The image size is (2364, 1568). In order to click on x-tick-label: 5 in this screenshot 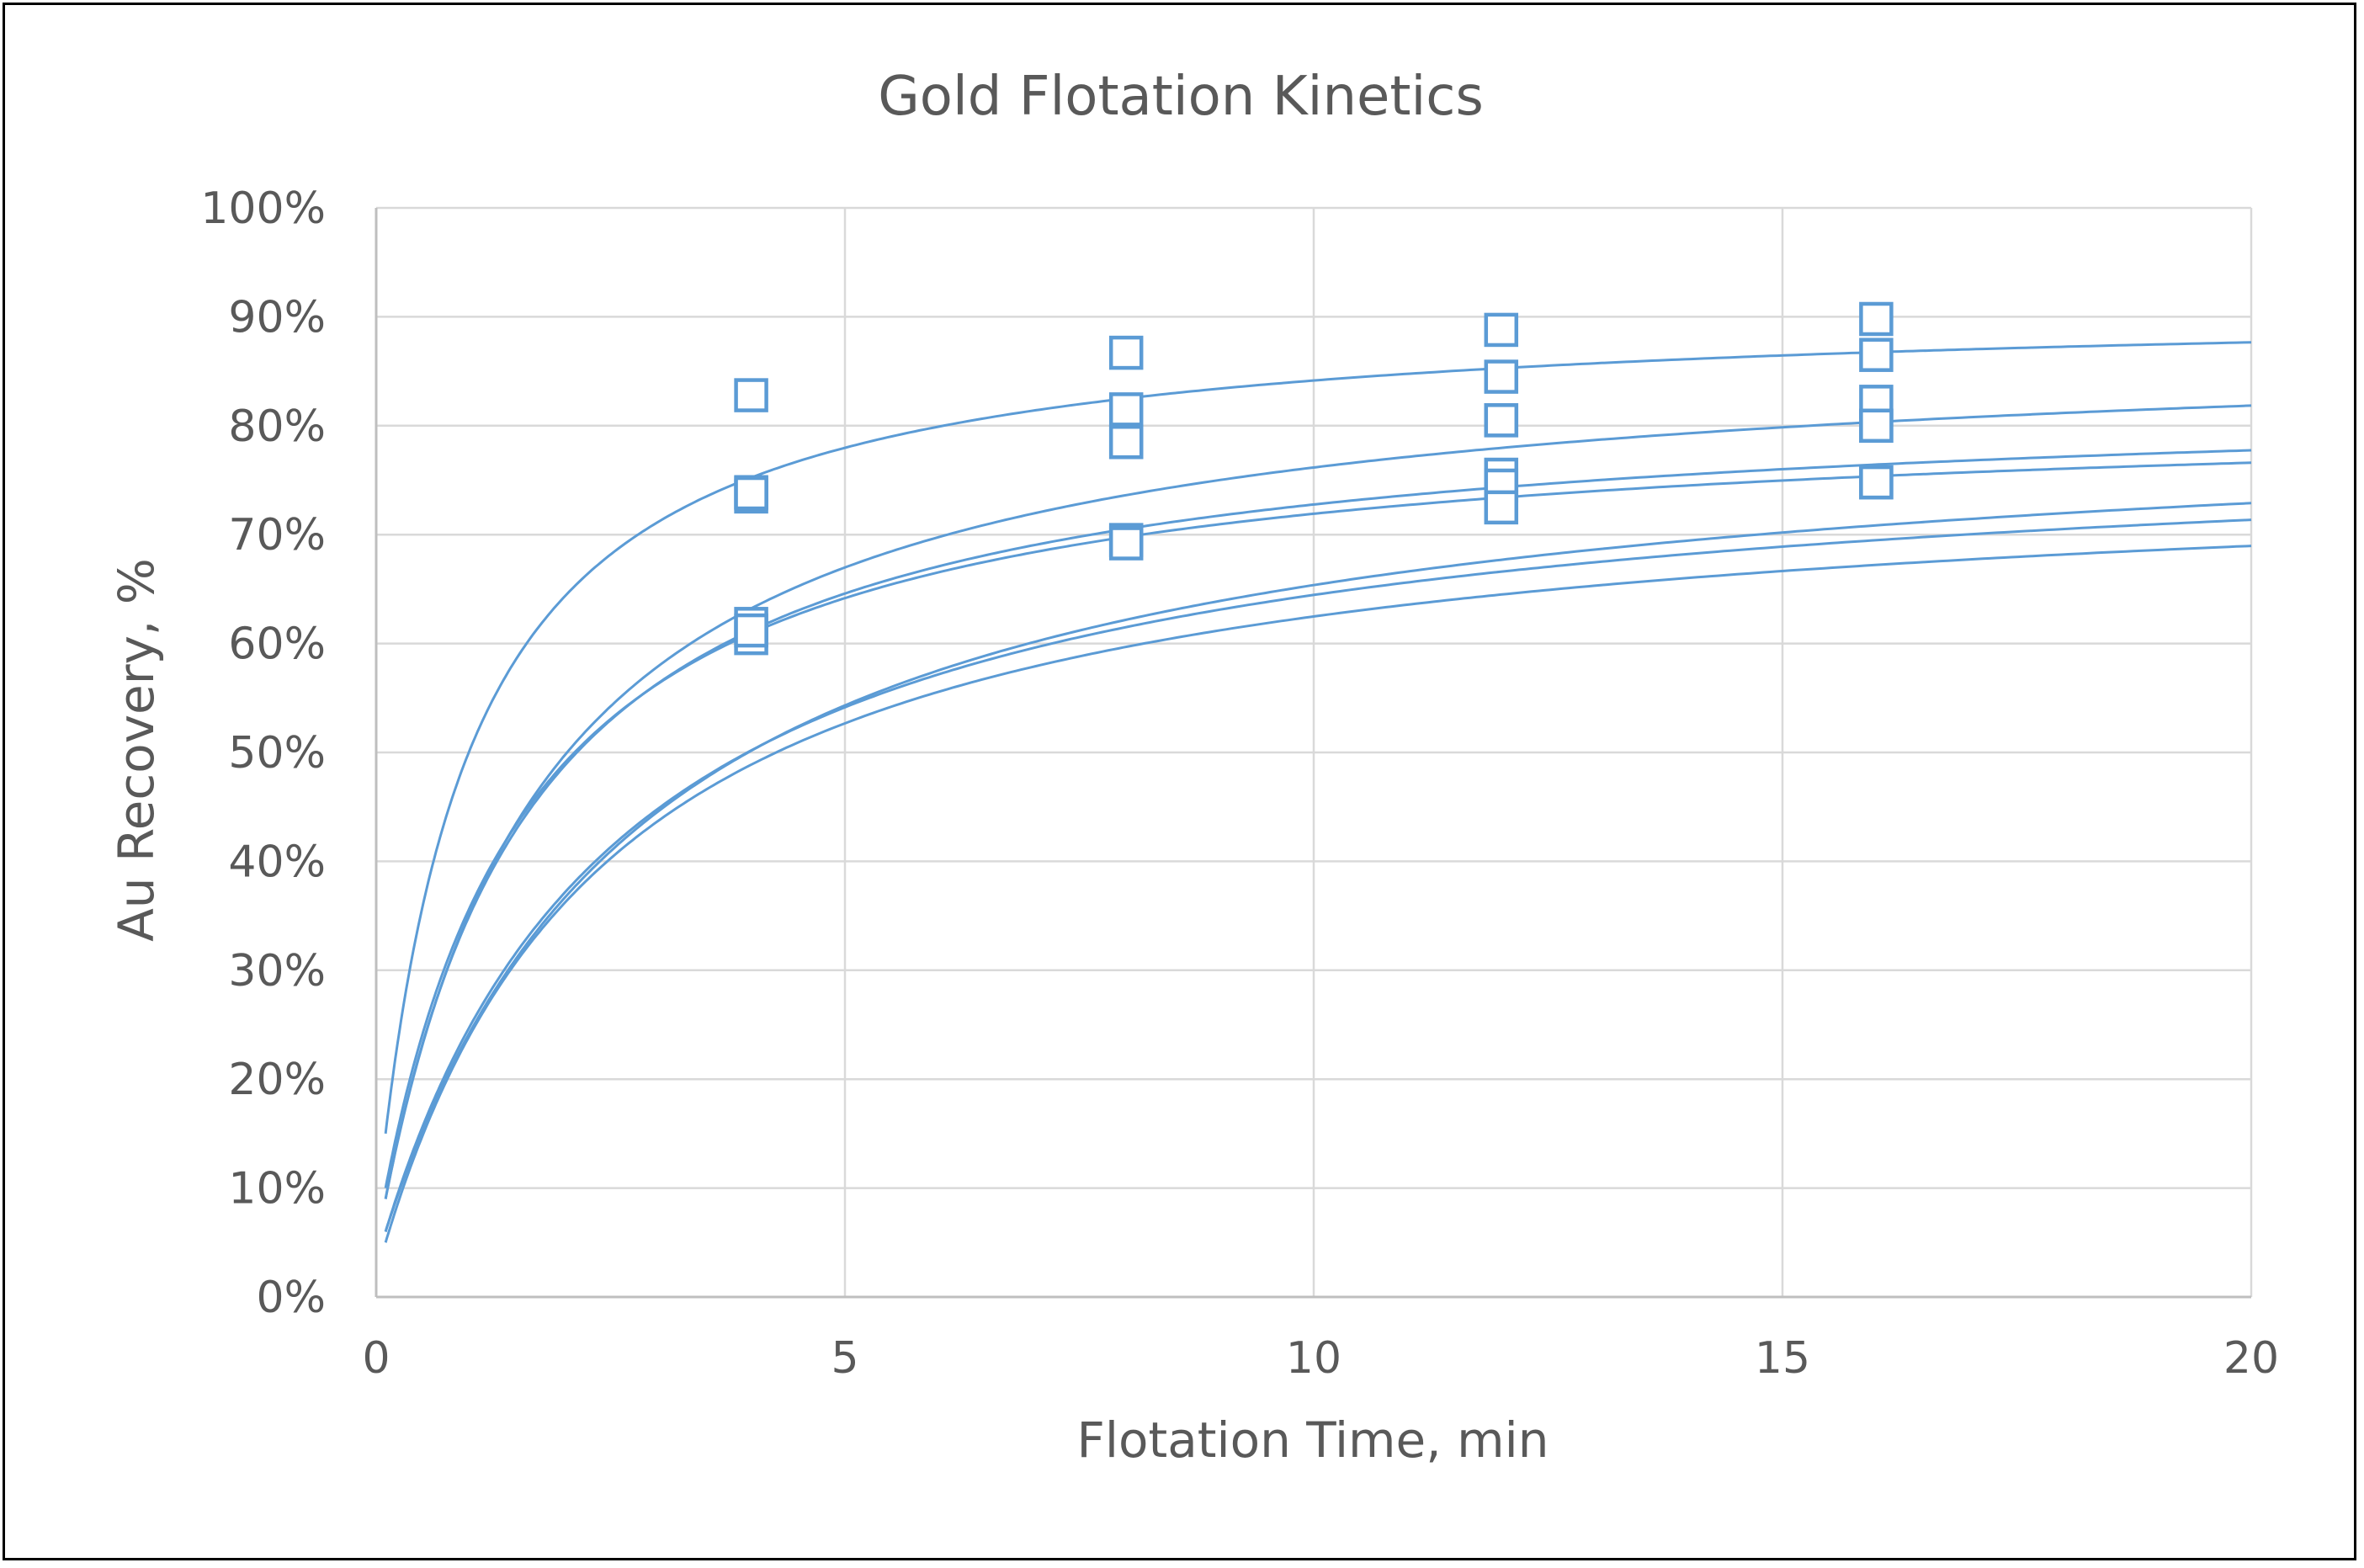, I will do `click(844, 1358)`.